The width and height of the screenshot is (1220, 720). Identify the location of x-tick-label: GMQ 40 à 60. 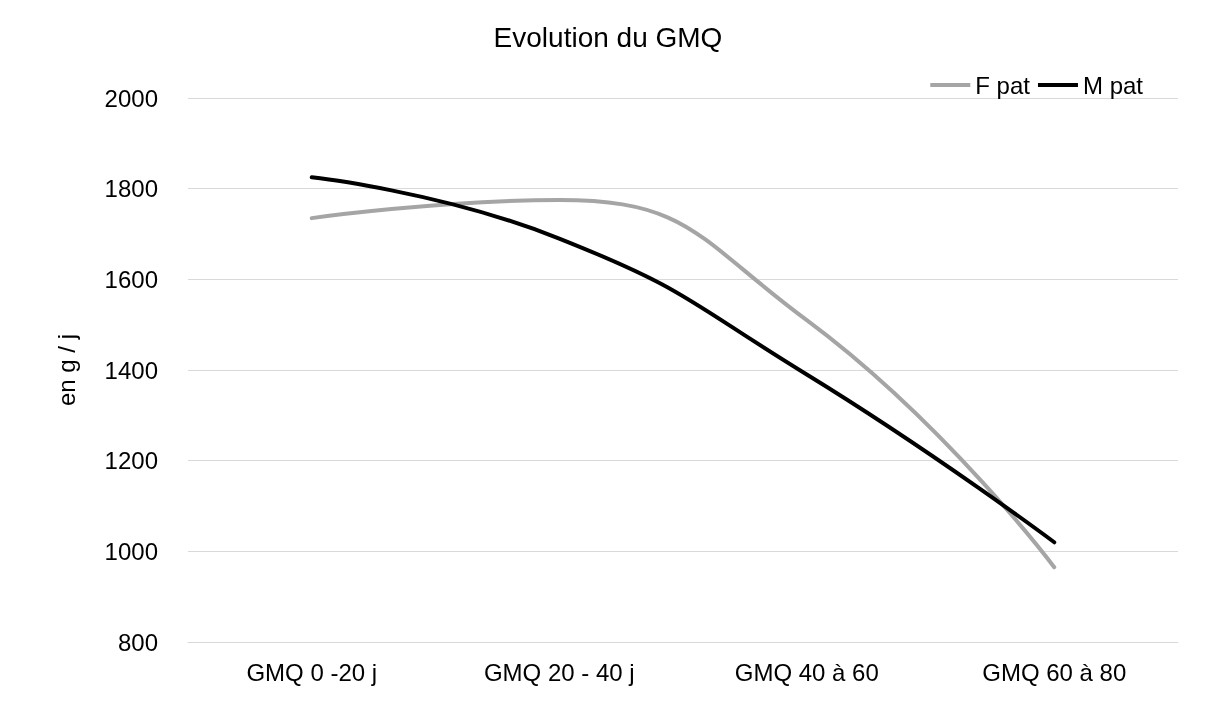
(806, 672).